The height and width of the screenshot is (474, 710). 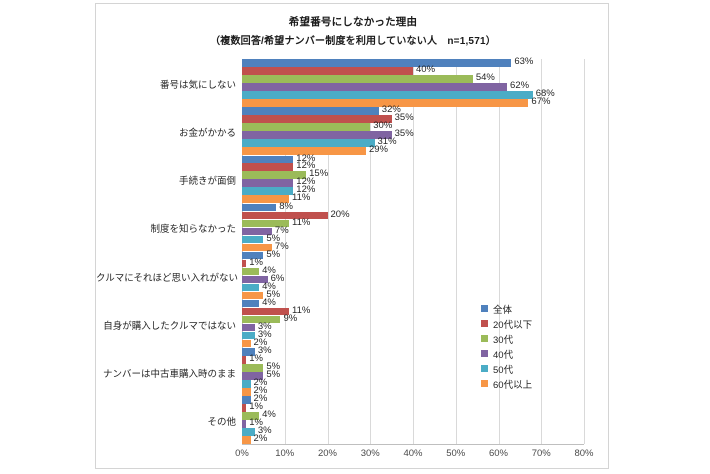 I want to click on legend-label: 全体, so click(x=503, y=310).